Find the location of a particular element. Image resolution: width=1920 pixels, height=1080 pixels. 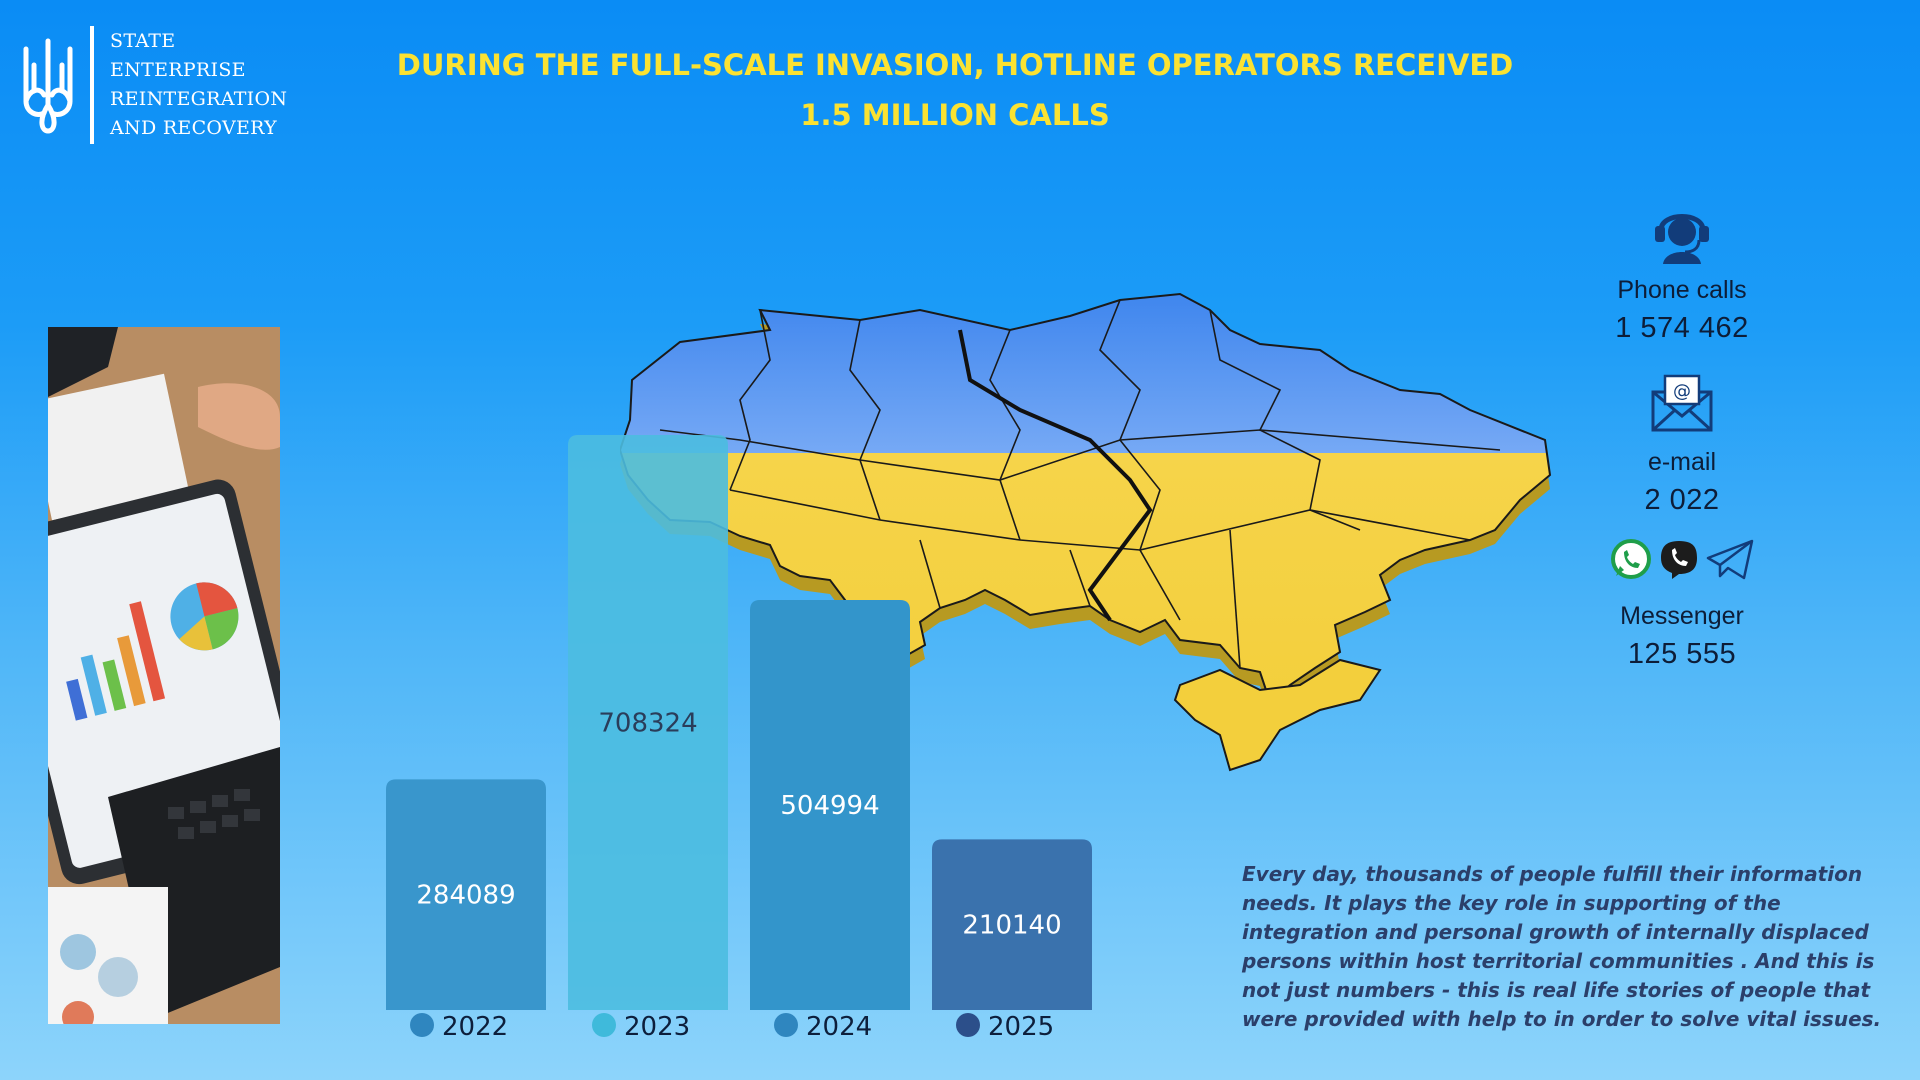

whatsapp-icon is located at coordinates (1631, 559).